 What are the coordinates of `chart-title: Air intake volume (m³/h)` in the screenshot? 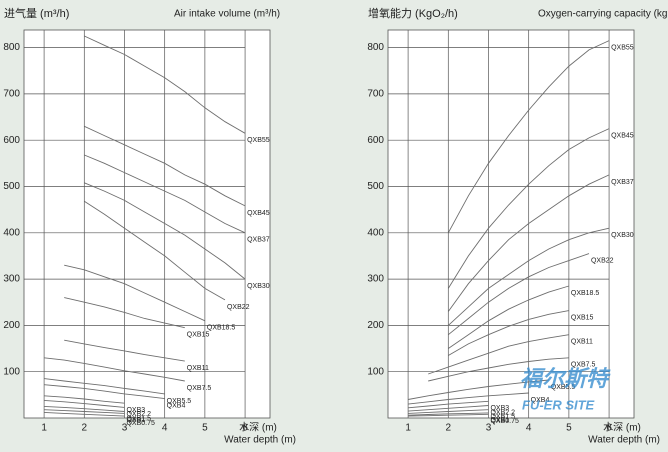 It's located at (227, 14).